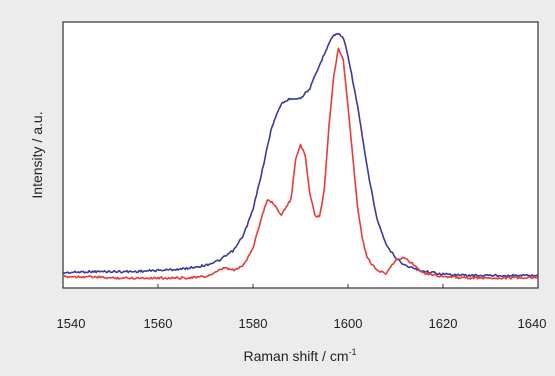 The width and height of the screenshot is (555, 376). What do you see at coordinates (353, 352) in the screenshot?
I see `x-axis-title-superscript: -1` at bounding box center [353, 352].